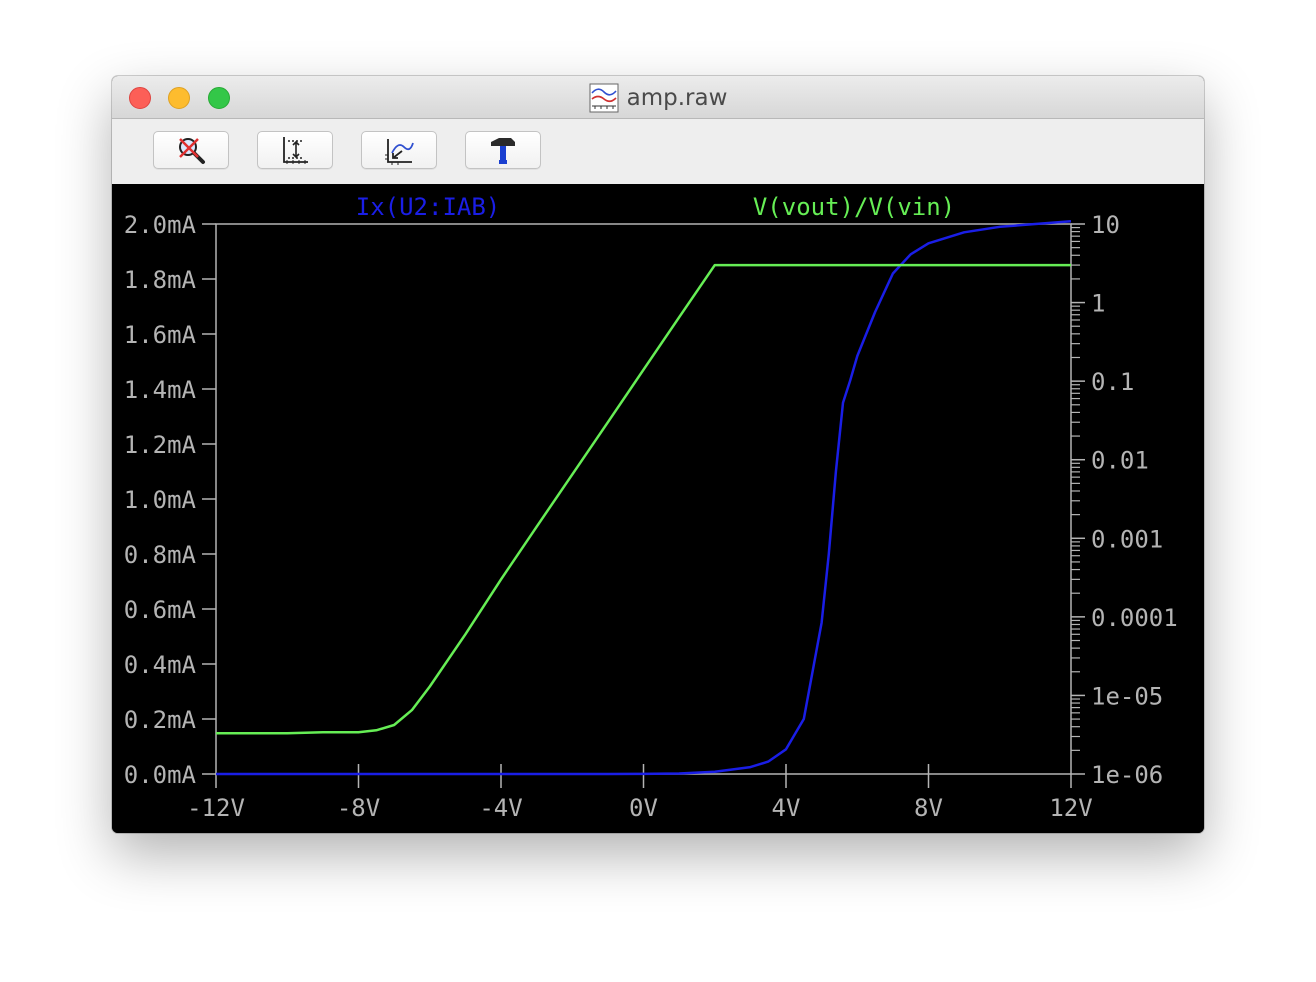 The width and height of the screenshot is (1316, 982). Describe the element at coordinates (428, 207) in the screenshot. I see `legend-label: Ix(U2:IAB)` at that location.